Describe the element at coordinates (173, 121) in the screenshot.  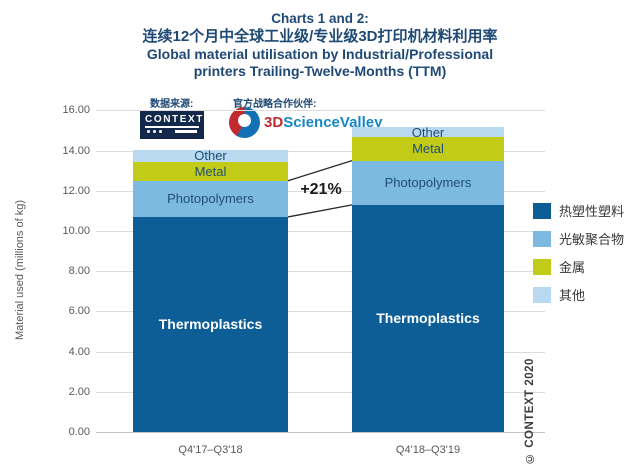
I see `context-logo-text: CONTEXT` at that location.